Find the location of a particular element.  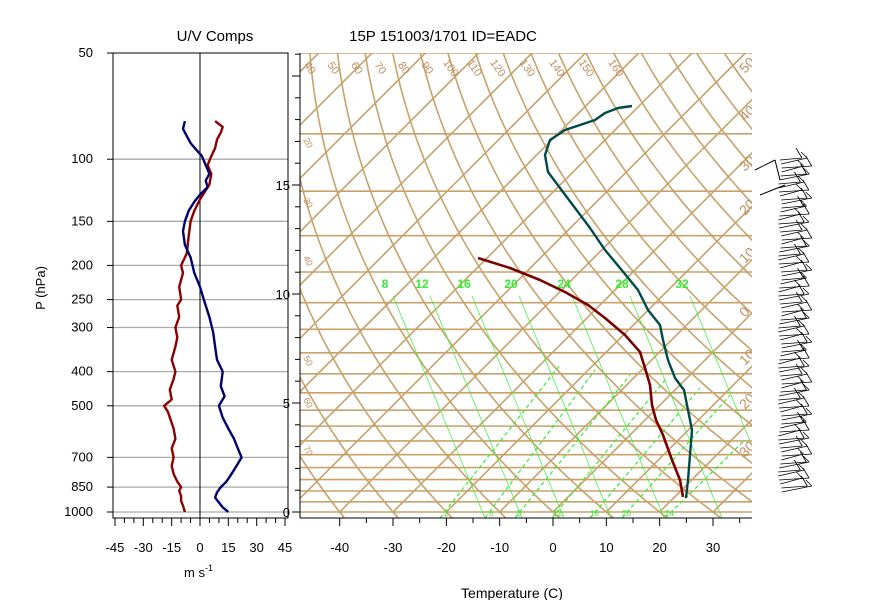

adiabat-label-100: 100 is located at coordinates (450, 68).